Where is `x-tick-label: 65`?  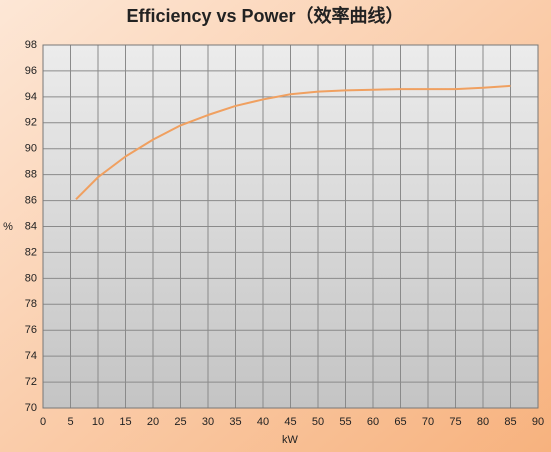
x-tick-label: 65 is located at coordinates (400, 422).